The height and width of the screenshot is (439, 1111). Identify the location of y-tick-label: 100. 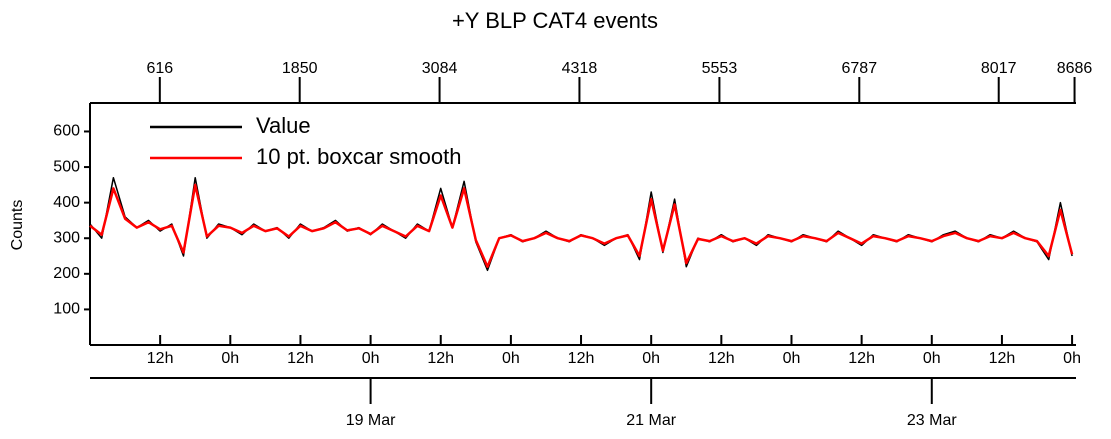
(66, 309).